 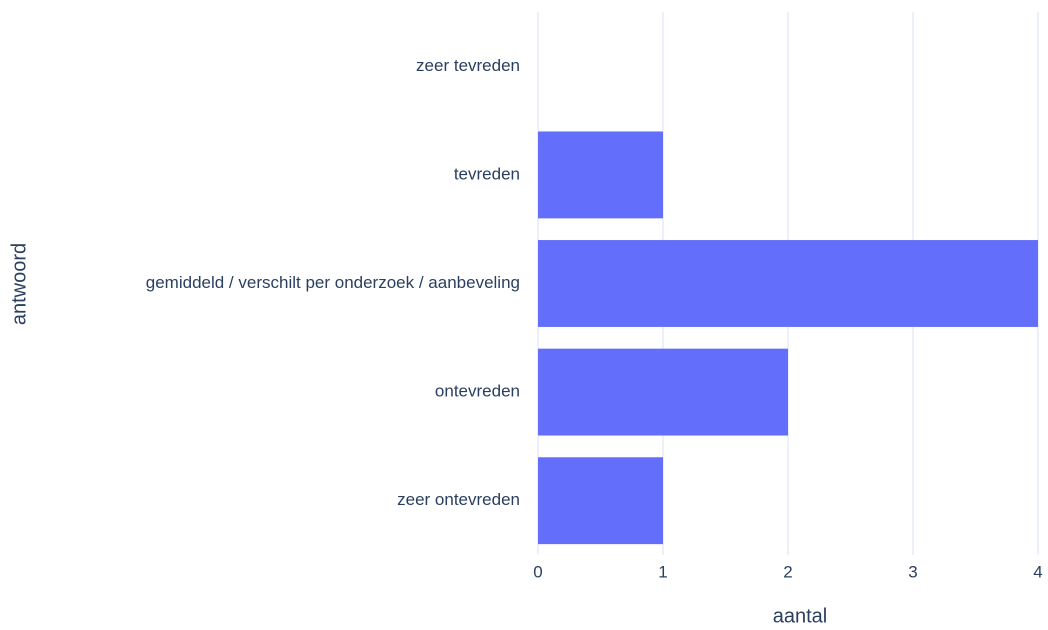 I want to click on x-tick-label: 1, so click(x=662, y=571).